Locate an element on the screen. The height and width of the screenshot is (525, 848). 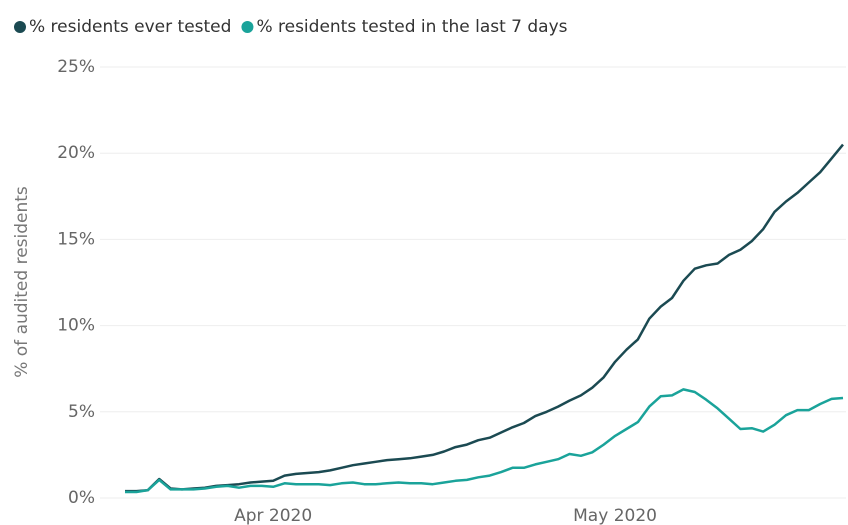
x-tick-label: May 2020 is located at coordinates (615, 515).